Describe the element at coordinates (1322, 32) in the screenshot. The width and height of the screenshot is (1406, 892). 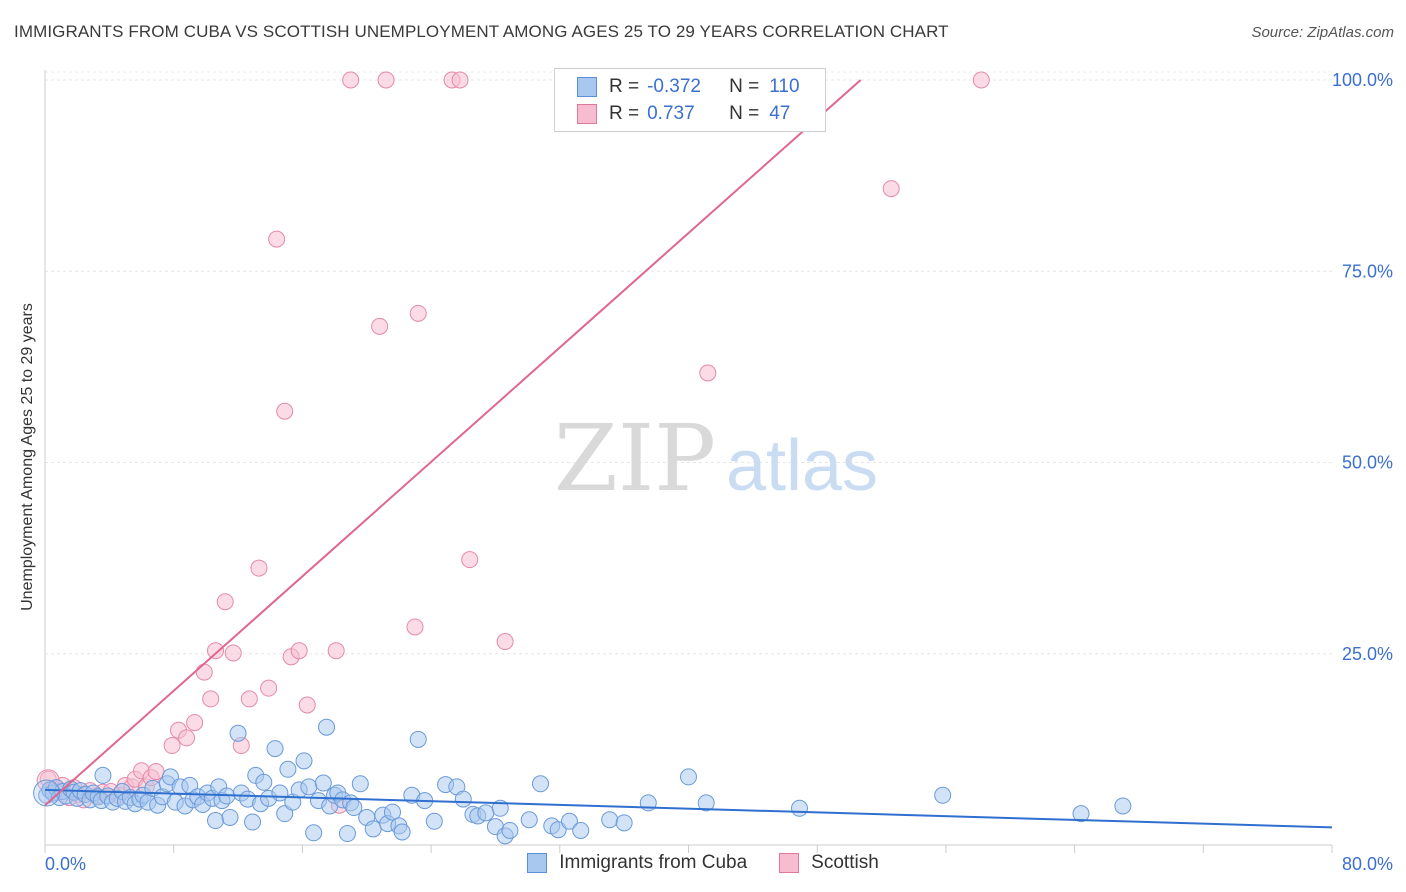
I see `source-label: Source: ZipAtlas.com` at that location.